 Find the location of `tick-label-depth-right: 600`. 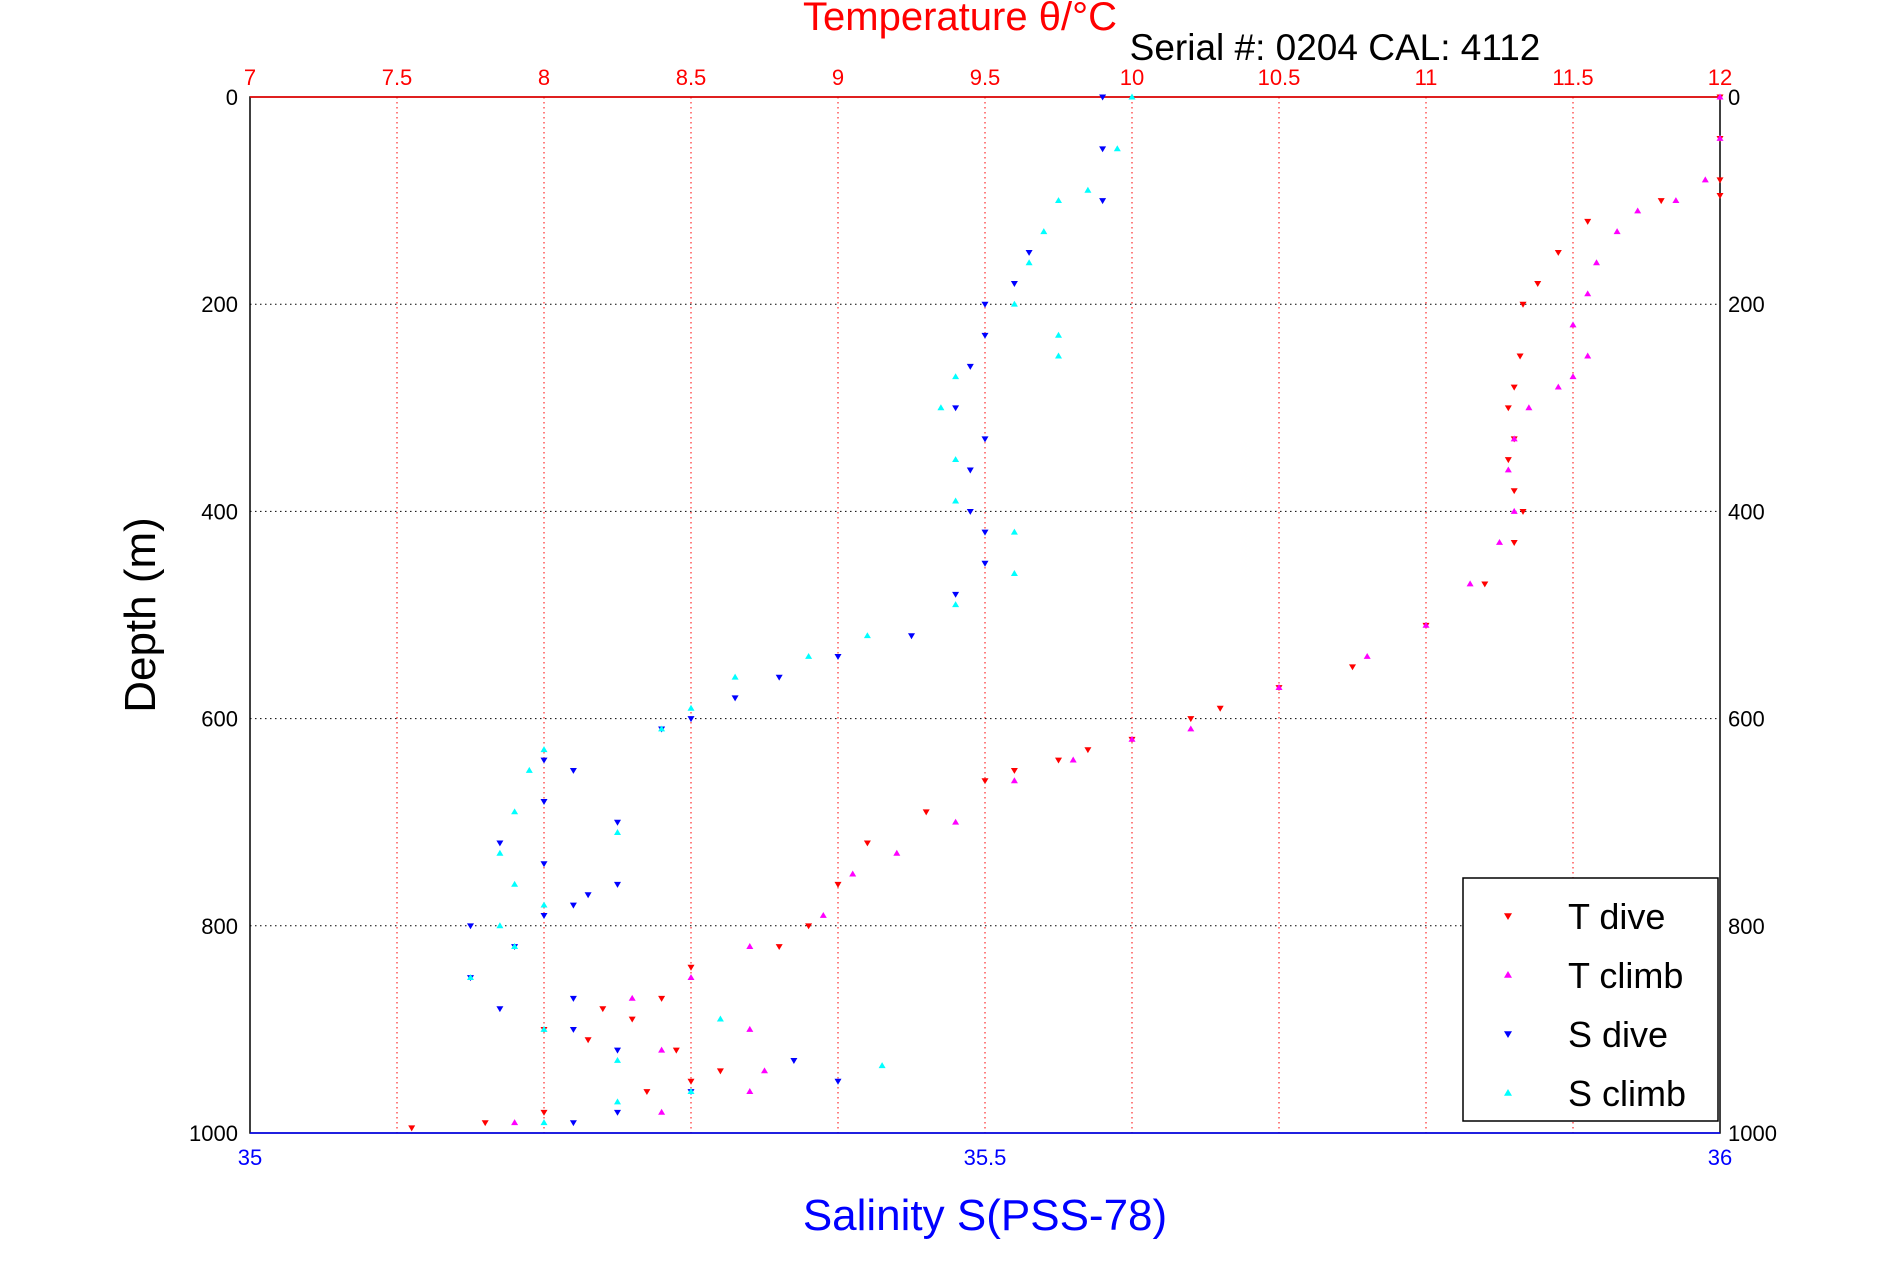

tick-label-depth-right: 600 is located at coordinates (1746, 719).